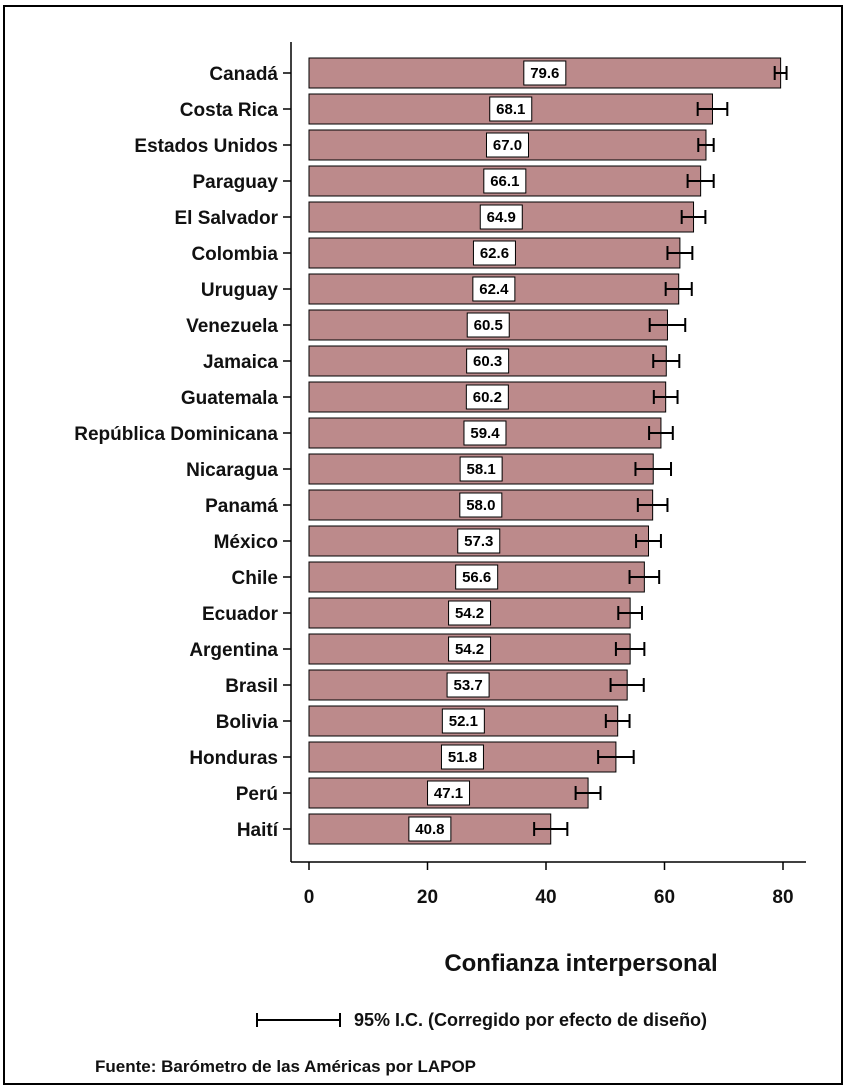 The image size is (848, 1091). I want to click on category-label: Perú, so click(257, 794).